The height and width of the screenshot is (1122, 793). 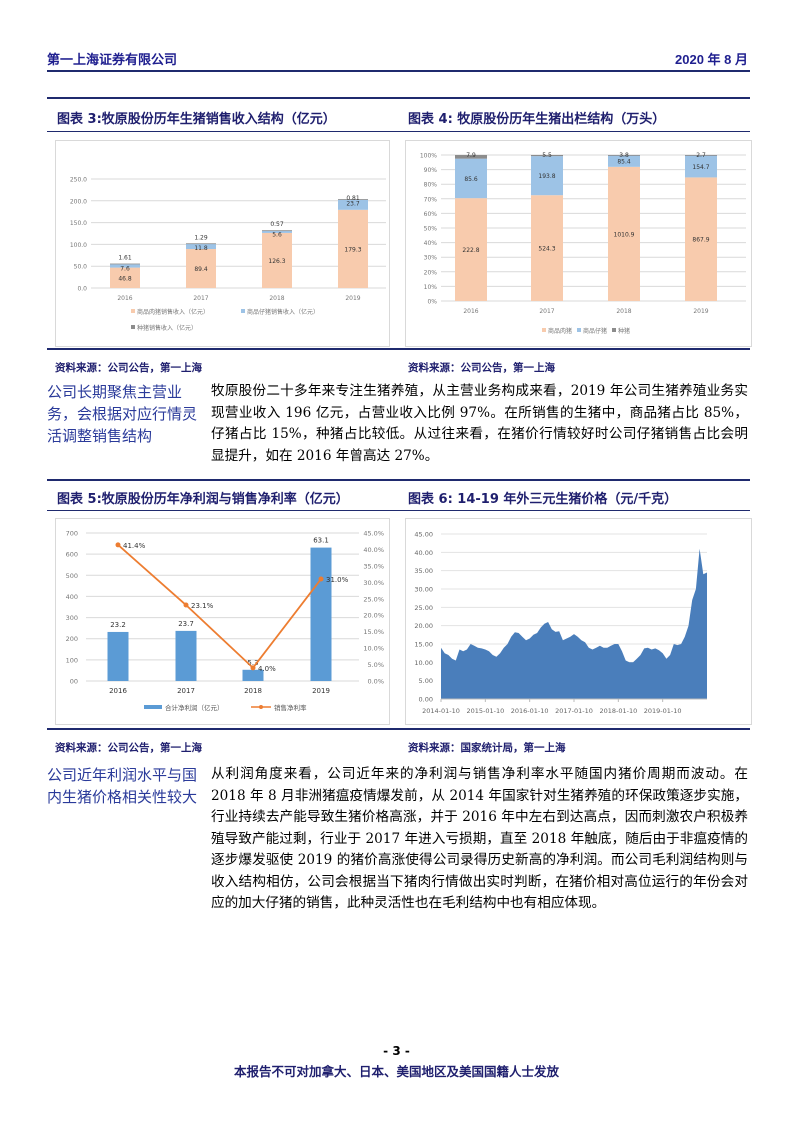 What do you see at coordinates (431, 170) in the screenshot?
I see `y-tick-label: 90%` at bounding box center [431, 170].